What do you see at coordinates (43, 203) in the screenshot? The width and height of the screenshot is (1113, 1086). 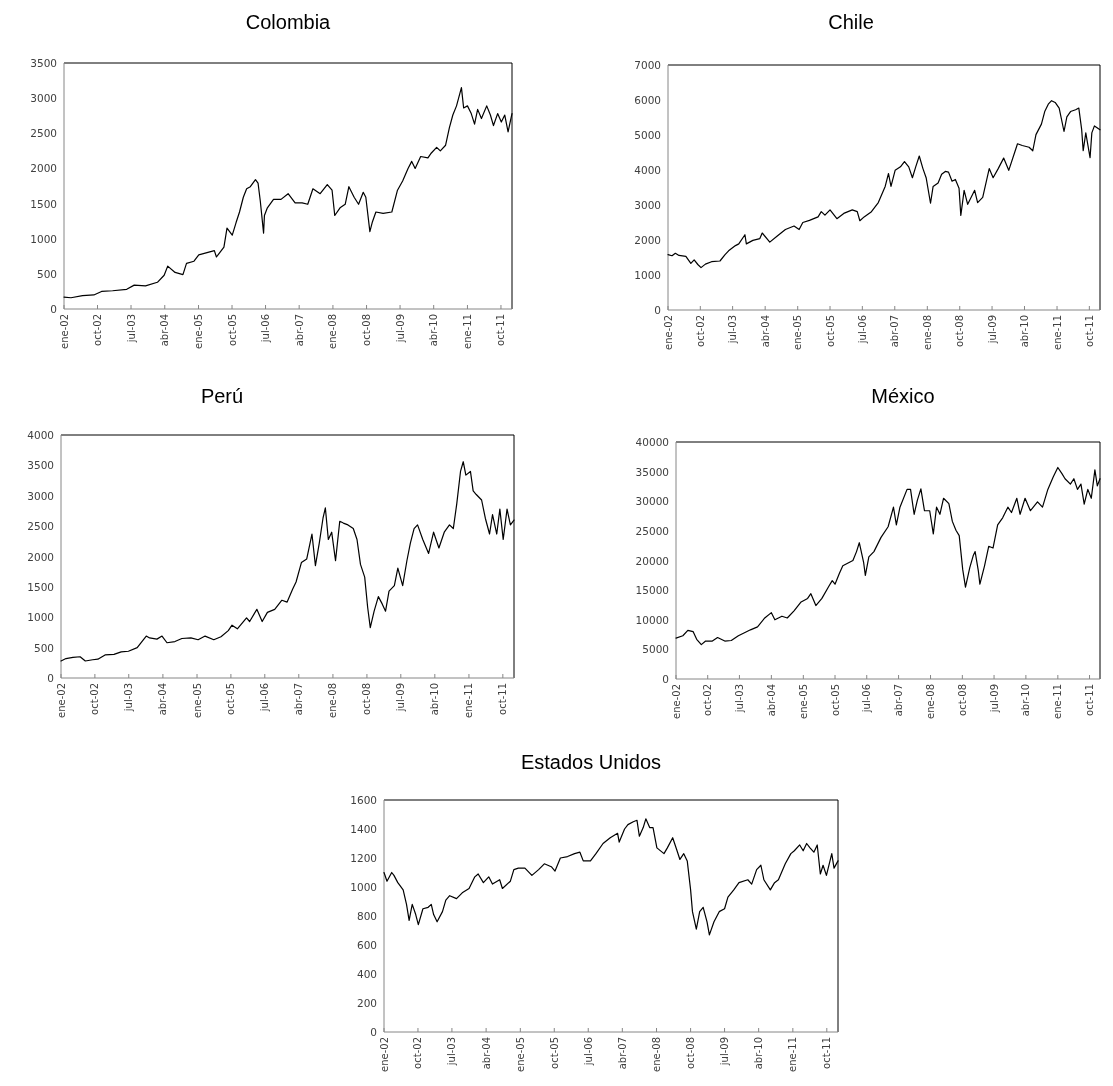 I see `y-tick-label: 1500` at bounding box center [43, 203].